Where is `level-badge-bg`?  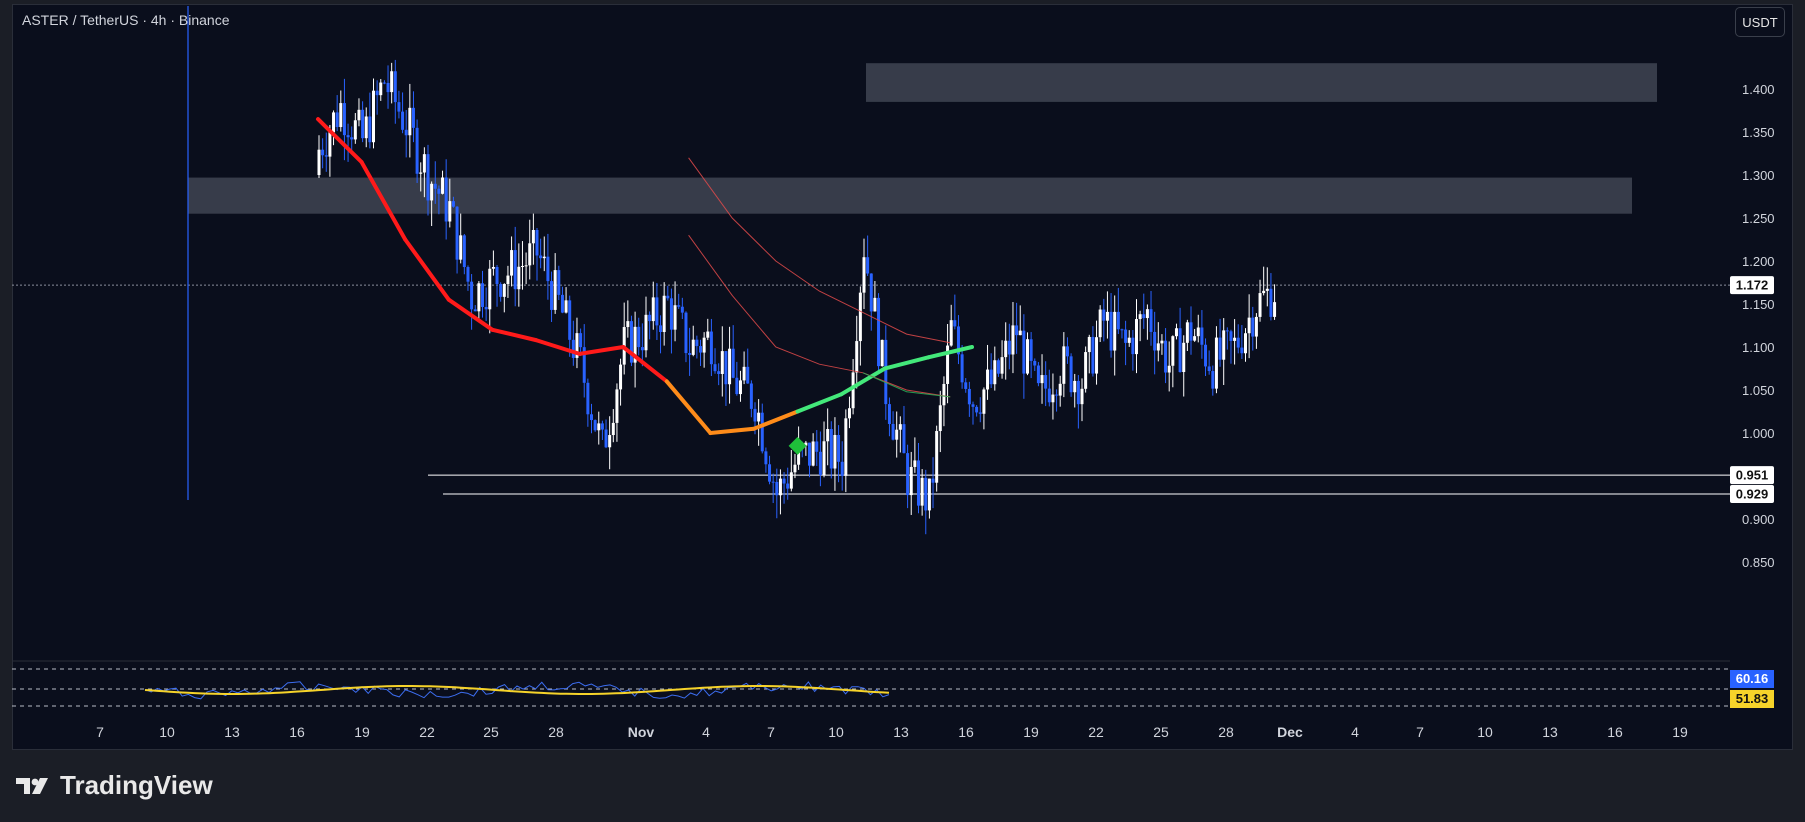 level-badge-bg is located at coordinates (1752, 494).